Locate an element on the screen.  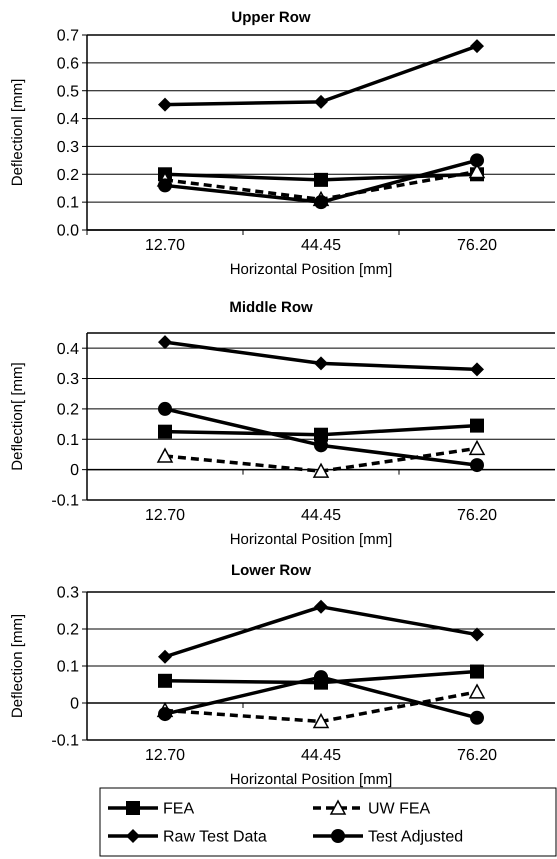
y-tick-label: 0.0 is located at coordinates (68, 231).